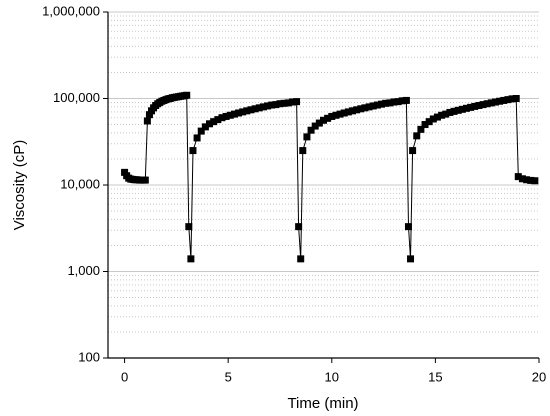 The image size is (550, 416). I want to click on x-tick-label: 20, so click(539, 376).